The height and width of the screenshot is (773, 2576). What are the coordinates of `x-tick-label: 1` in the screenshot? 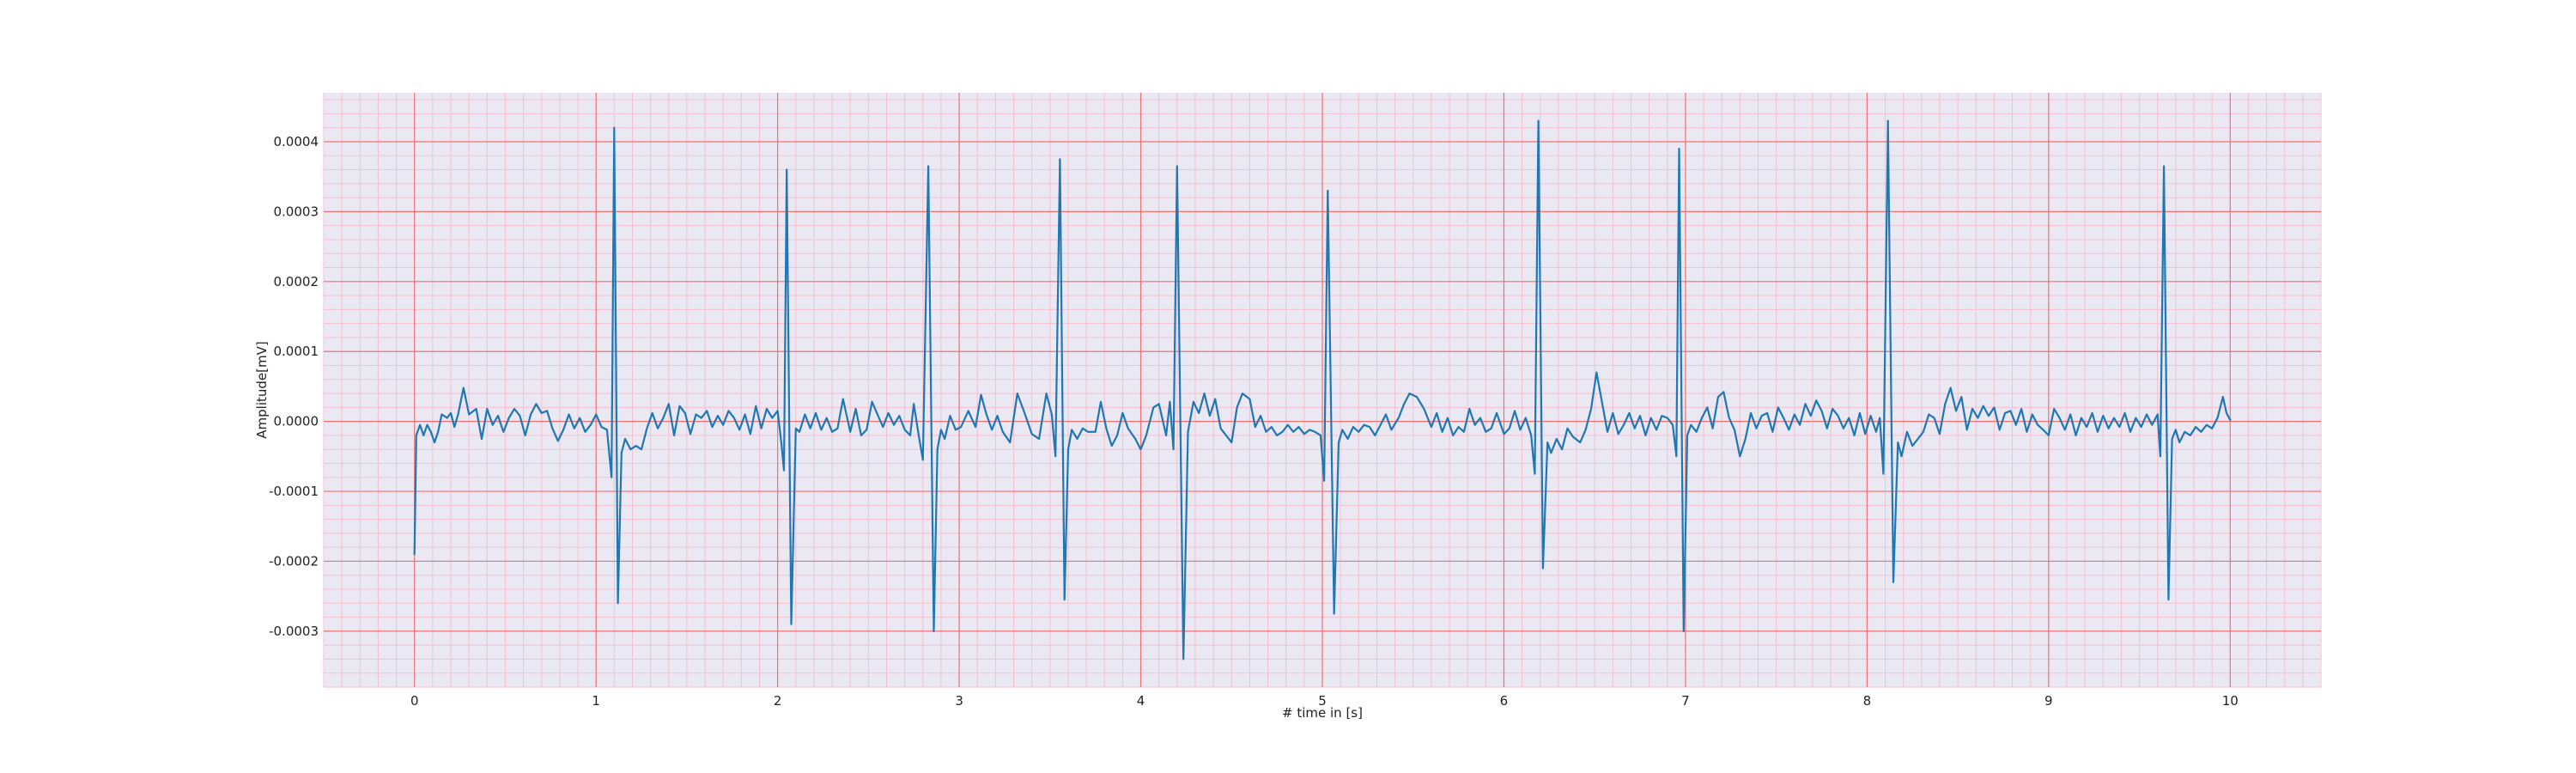 It's located at (596, 701).